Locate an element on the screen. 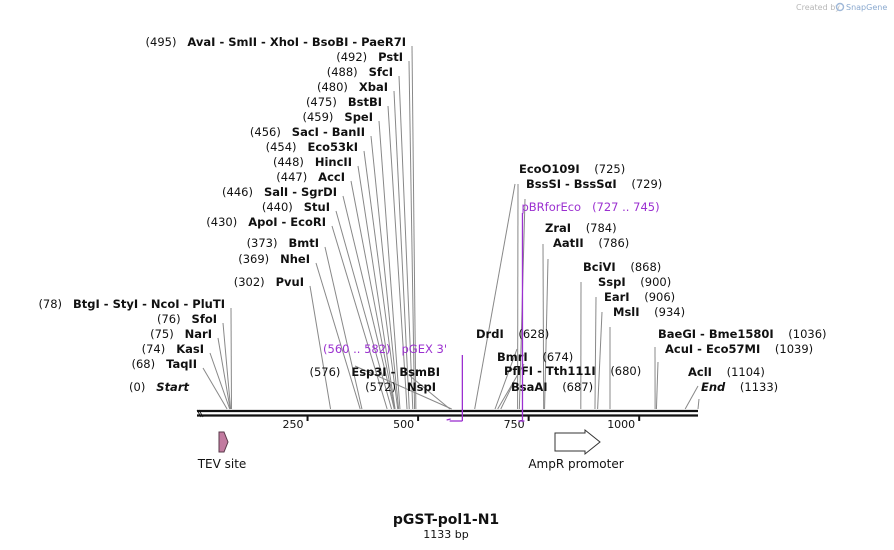 This screenshot has width=894, height=550. site-apoi-430-leader is located at coordinates (359, 317).